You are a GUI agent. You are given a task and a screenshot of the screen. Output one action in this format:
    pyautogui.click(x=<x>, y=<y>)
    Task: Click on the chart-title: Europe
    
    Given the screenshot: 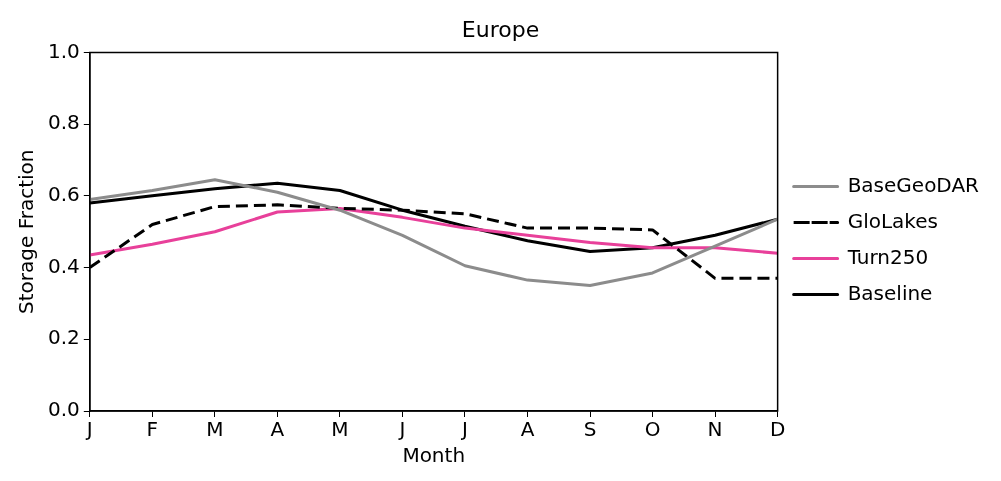 What is the action you would take?
    pyautogui.click(x=500, y=29)
    